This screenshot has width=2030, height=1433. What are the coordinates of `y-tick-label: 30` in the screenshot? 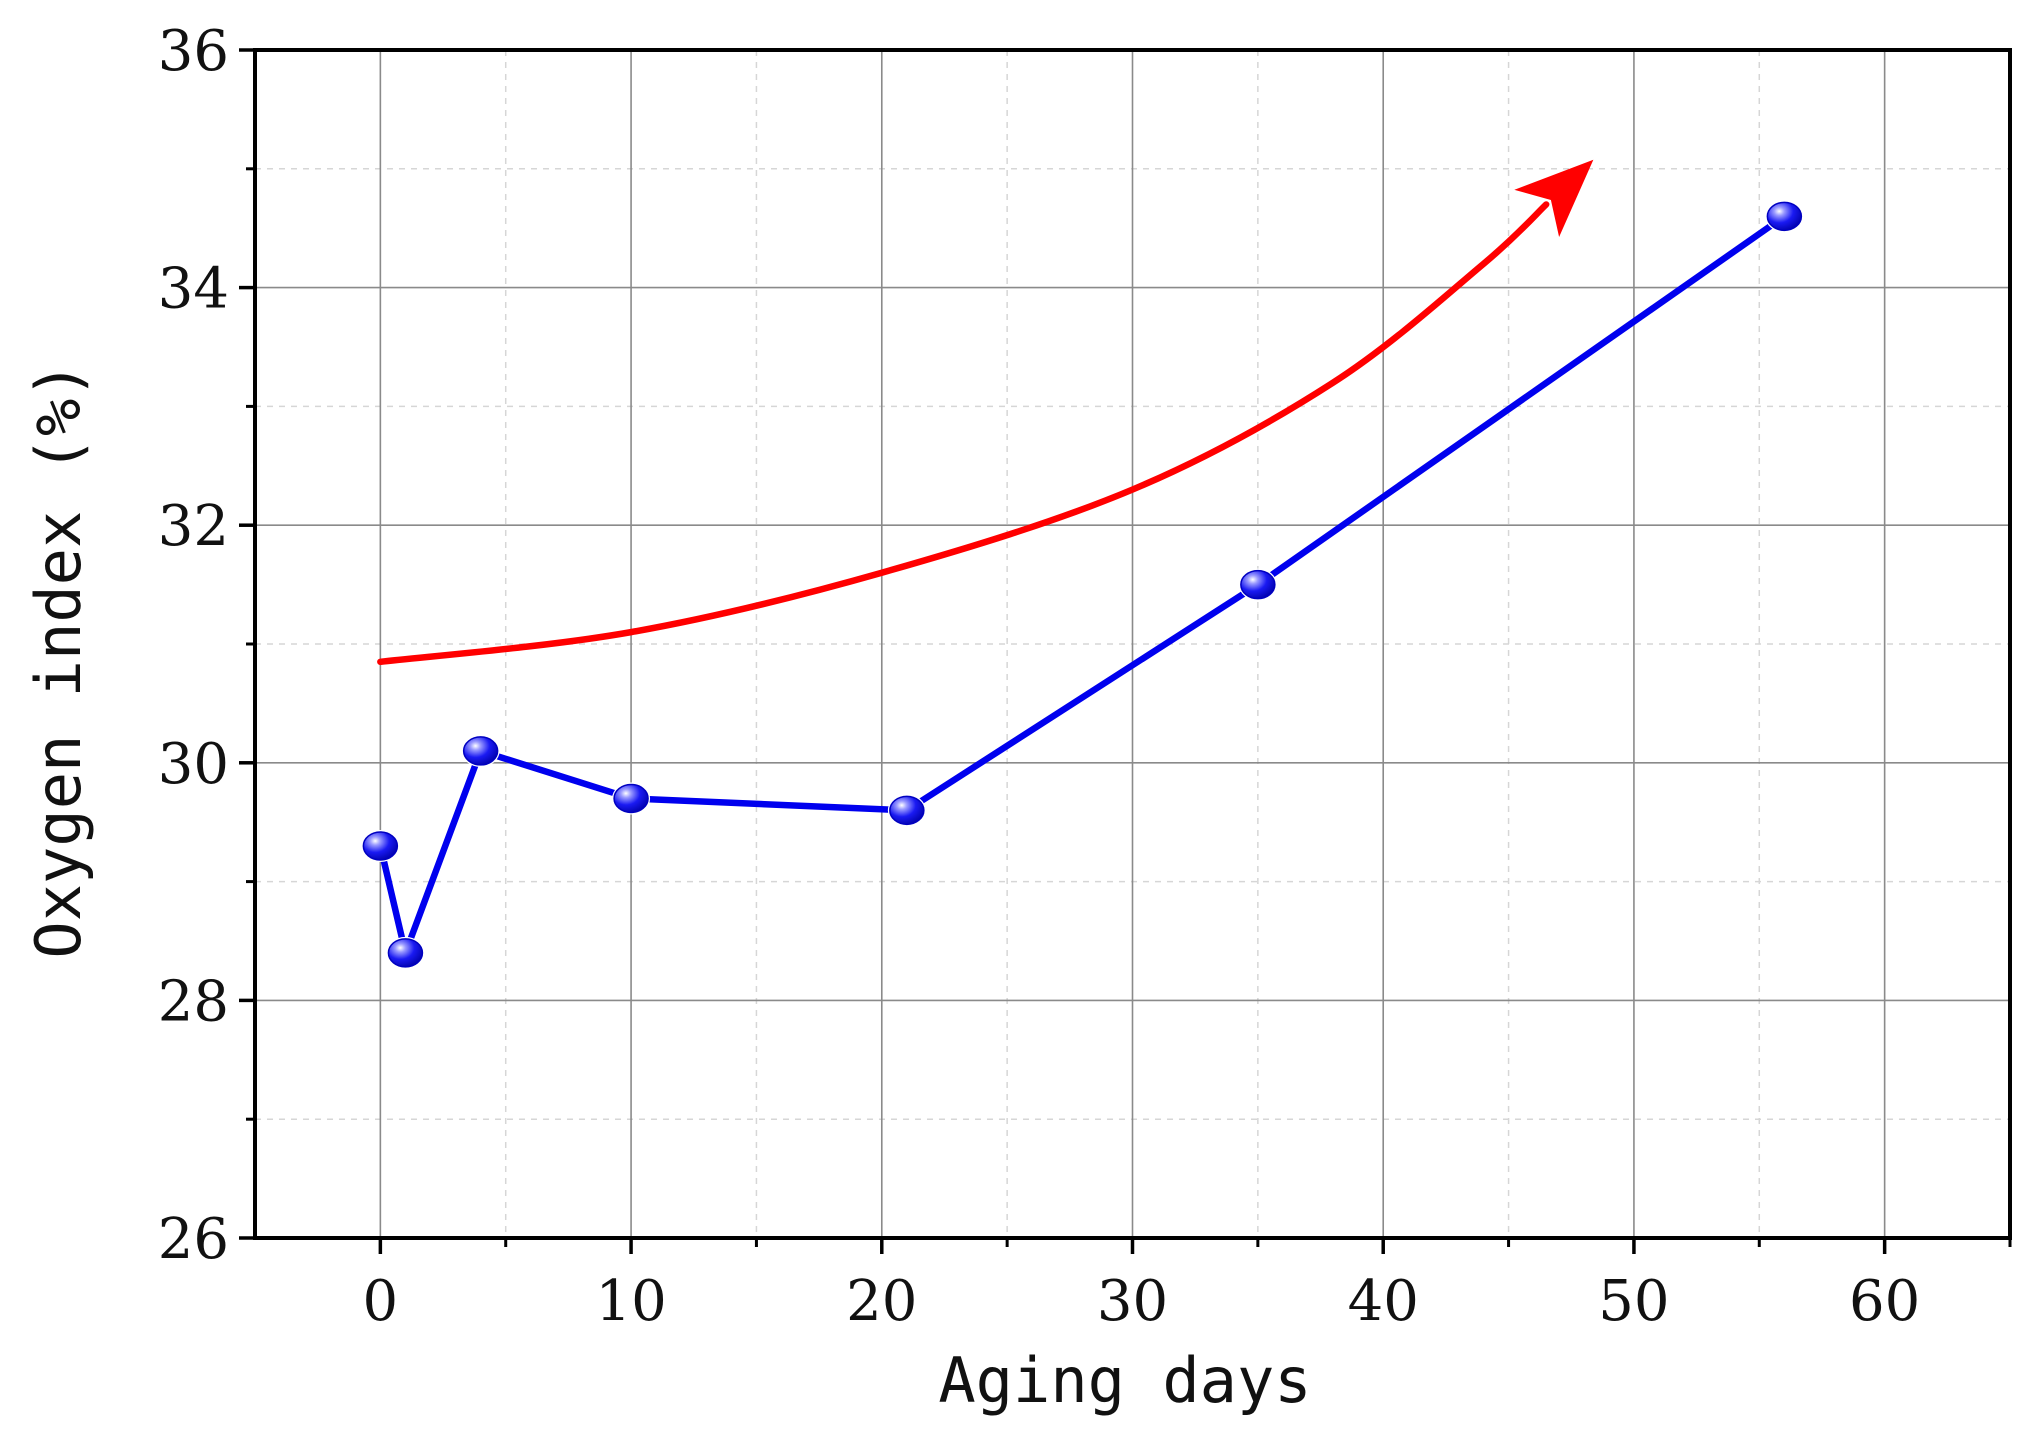 It's located at (193, 764).